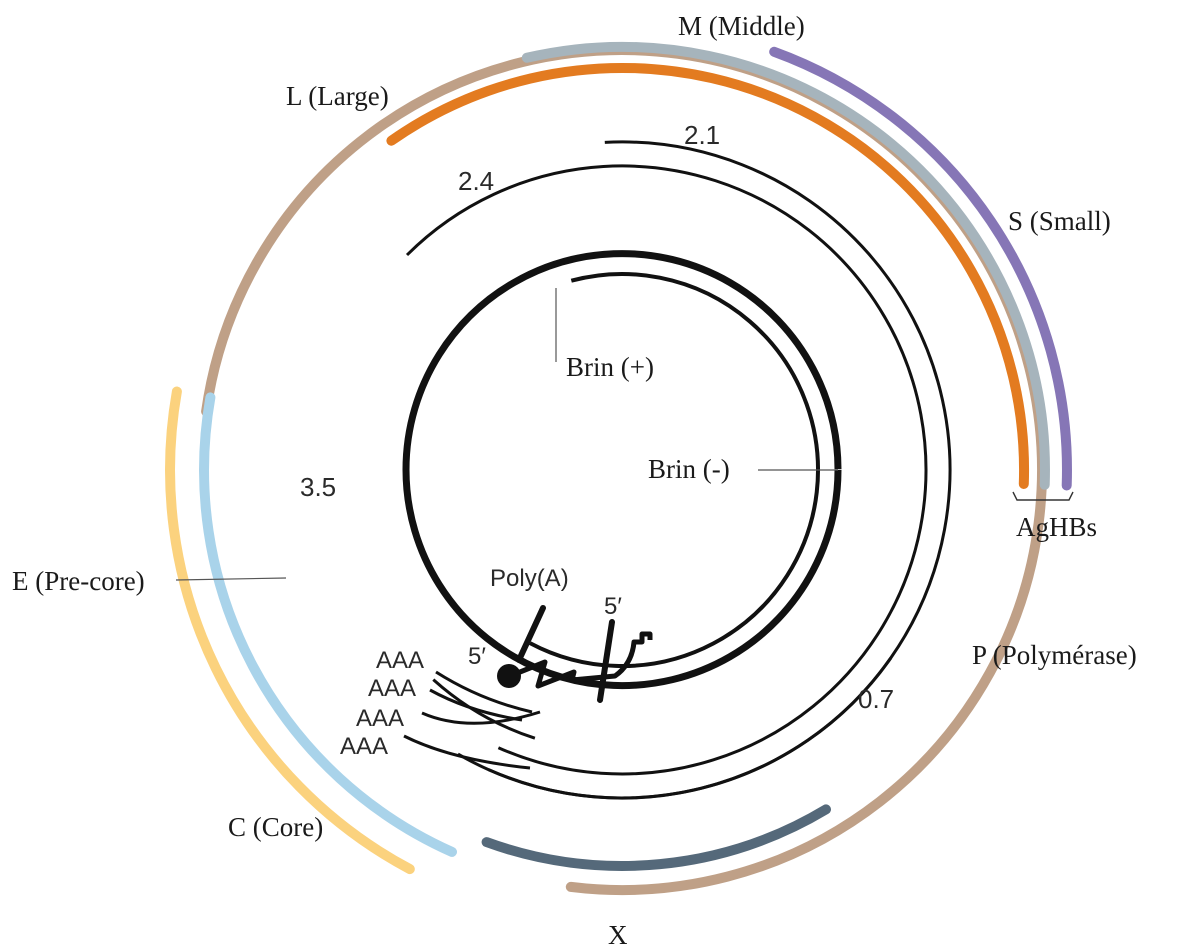 Image resolution: width=1180 pixels, height=948 pixels. Describe the element at coordinates (318, 487) in the screenshot. I see `transcript-3-5-label: 3.5` at that location.